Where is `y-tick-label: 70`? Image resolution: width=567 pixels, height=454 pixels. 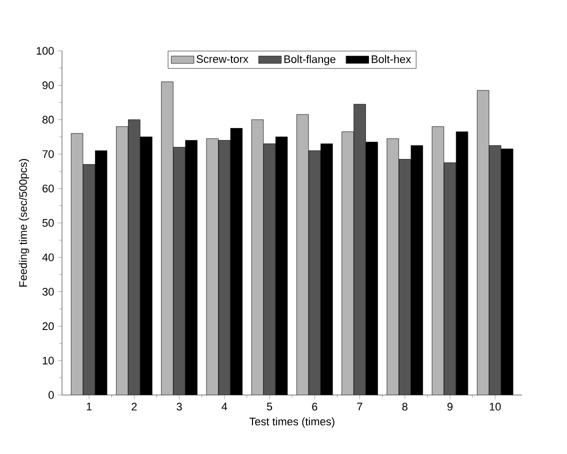 y-tick-label: 70 is located at coordinates (48, 154).